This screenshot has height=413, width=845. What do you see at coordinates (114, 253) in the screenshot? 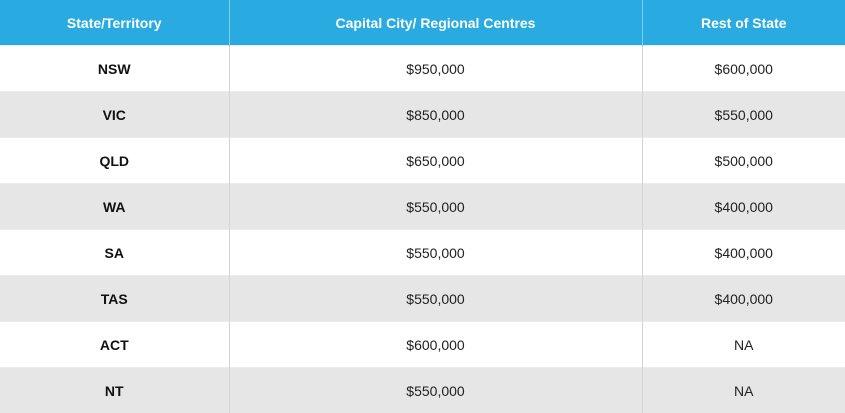
I see `state-cell: SA` at bounding box center [114, 253].